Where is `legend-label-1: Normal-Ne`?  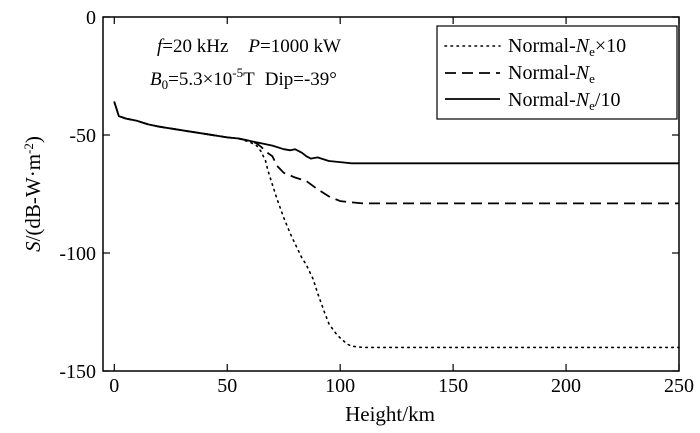 legend-label-1: Normal-Ne is located at coordinates (551, 74).